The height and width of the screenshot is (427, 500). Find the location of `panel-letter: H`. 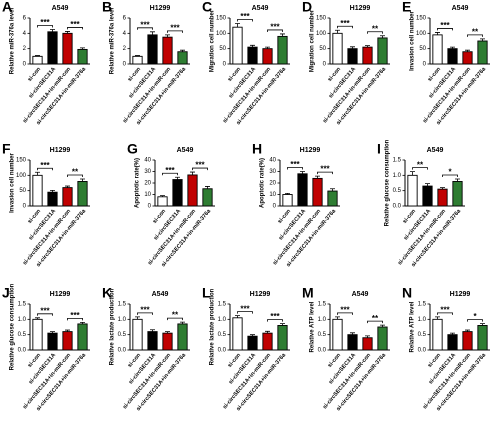

panel-letter: H is located at coordinates (257, 149).